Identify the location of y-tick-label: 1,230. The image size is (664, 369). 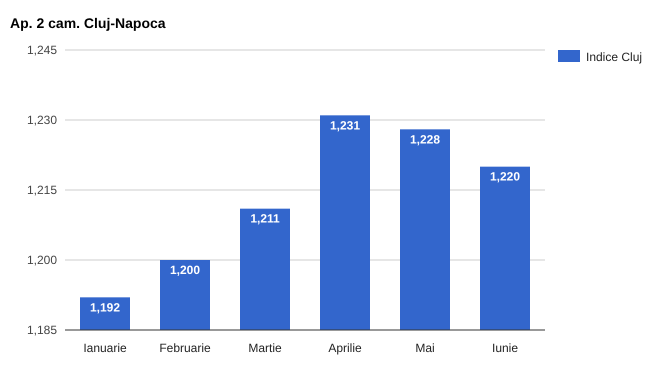
(42, 120).